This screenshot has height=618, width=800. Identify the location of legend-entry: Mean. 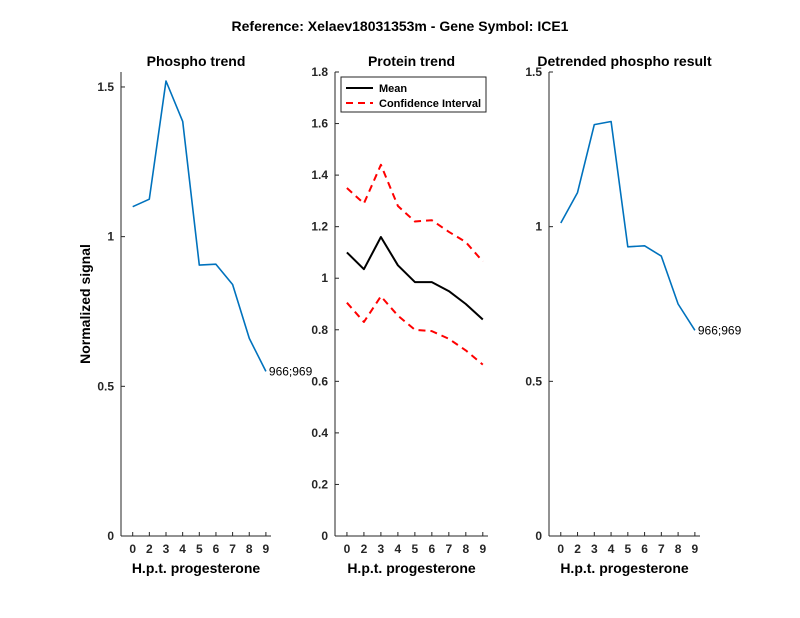
(393, 89).